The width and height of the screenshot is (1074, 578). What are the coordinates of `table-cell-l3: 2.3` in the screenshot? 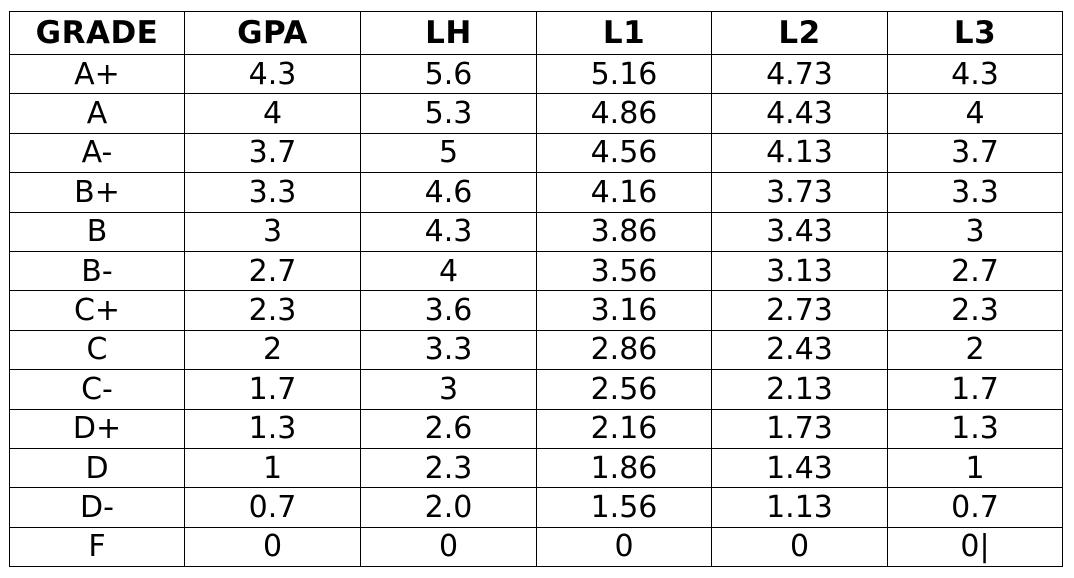 It's located at (975, 310).